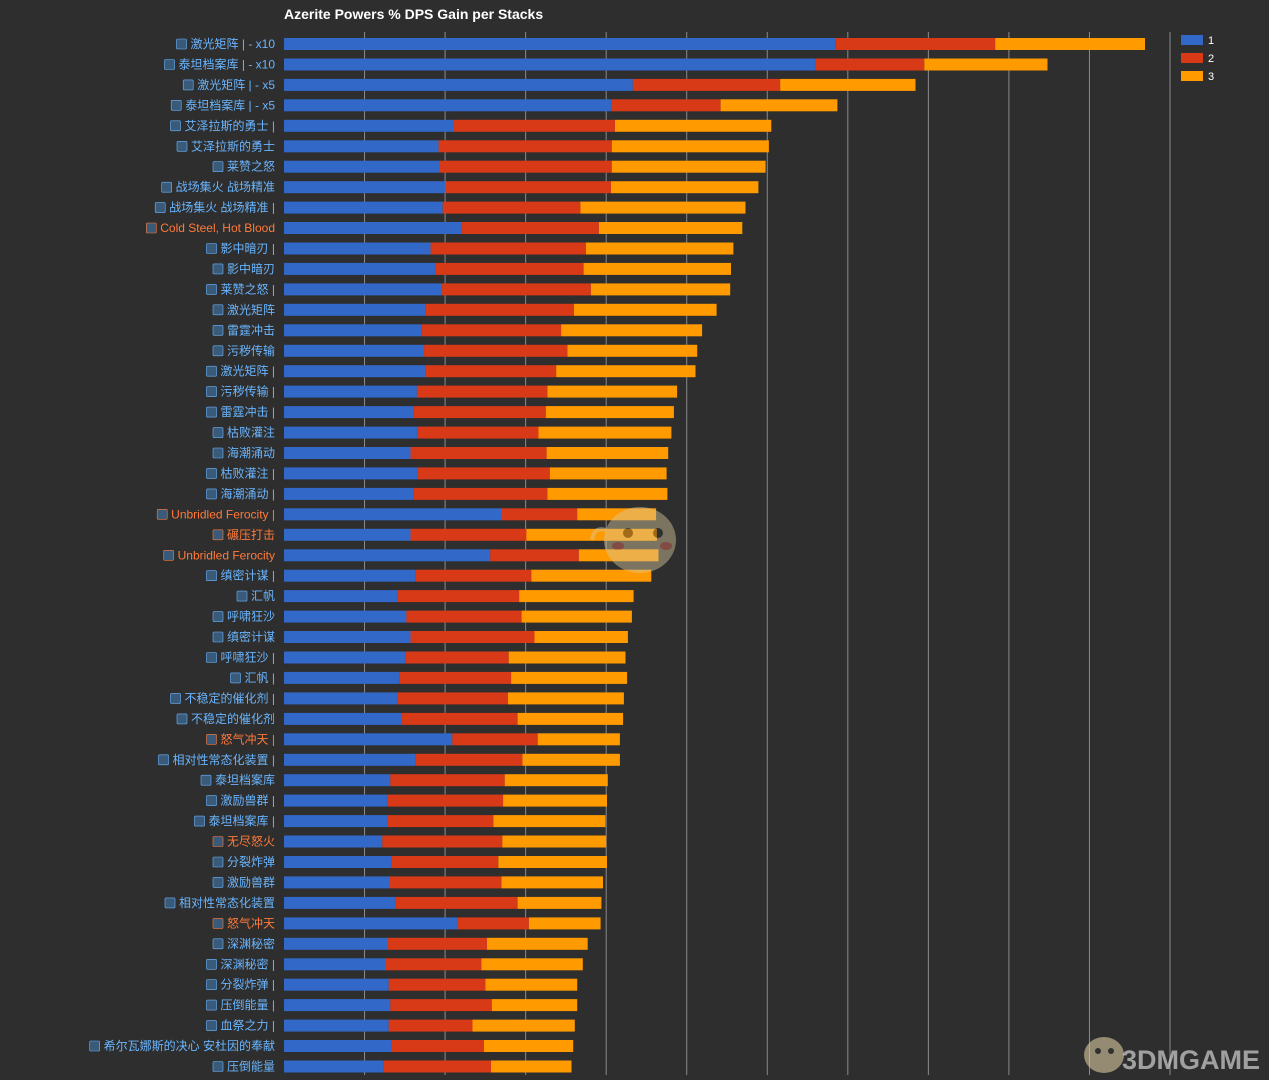 This screenshot has height=1080, width=1269. Describe the element at coordinates (248, 248) in the screenshot. I see `row-label: 影中暗刃 |` at that location.